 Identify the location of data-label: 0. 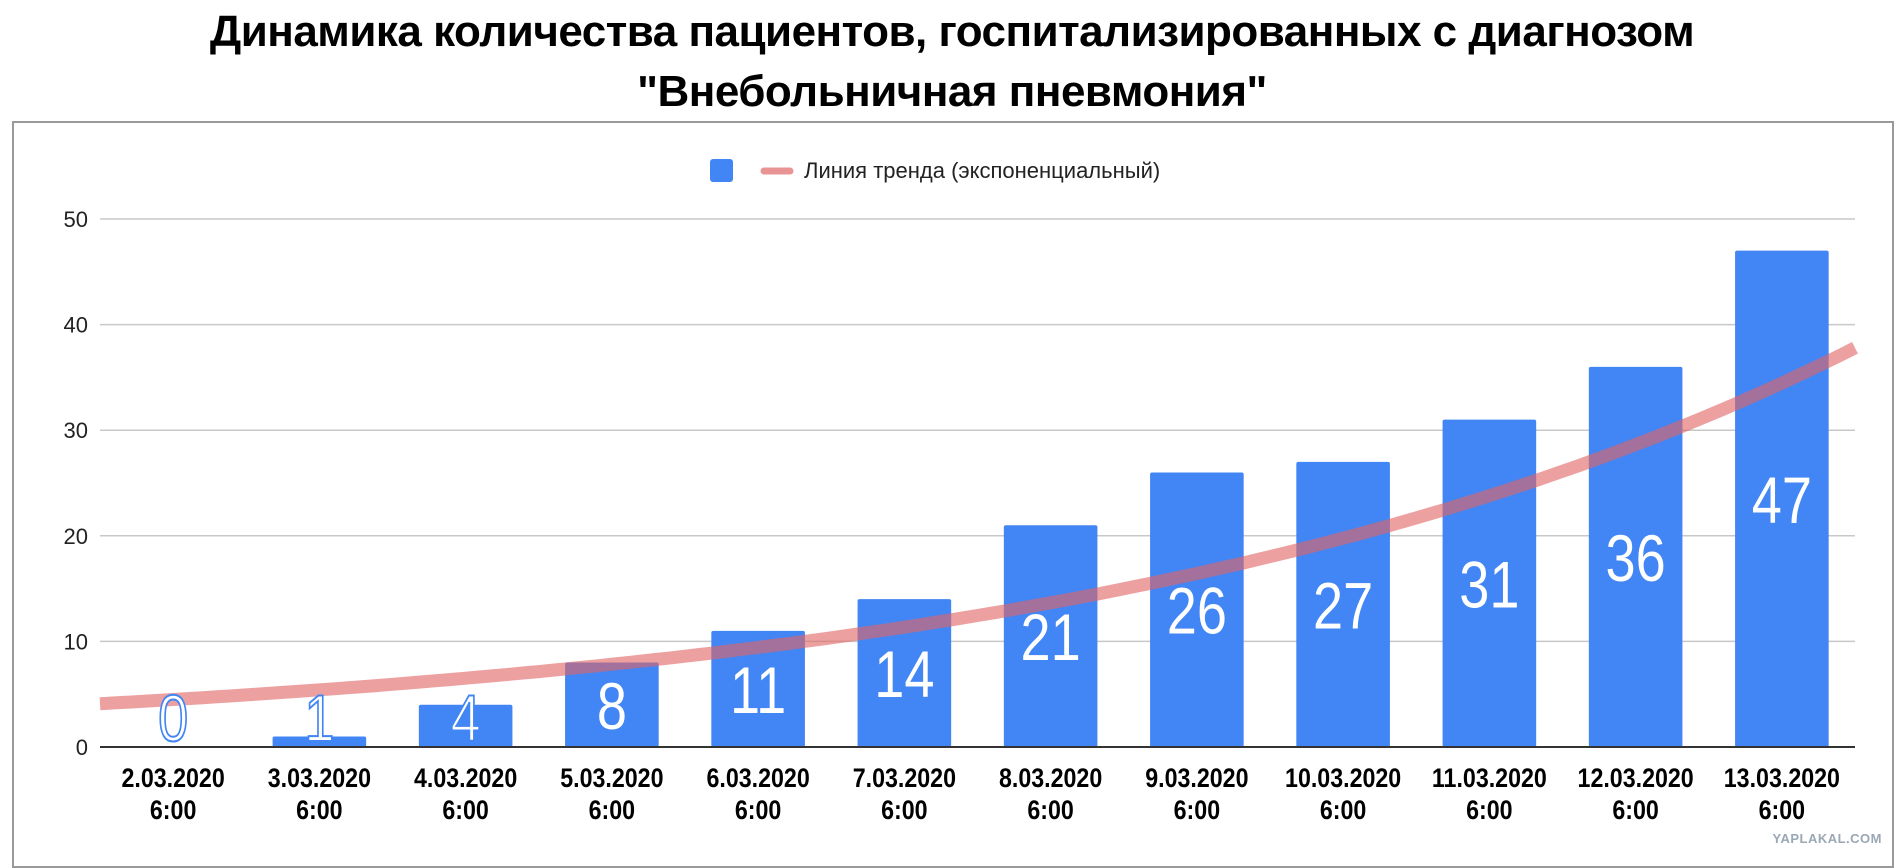
(173, 718).